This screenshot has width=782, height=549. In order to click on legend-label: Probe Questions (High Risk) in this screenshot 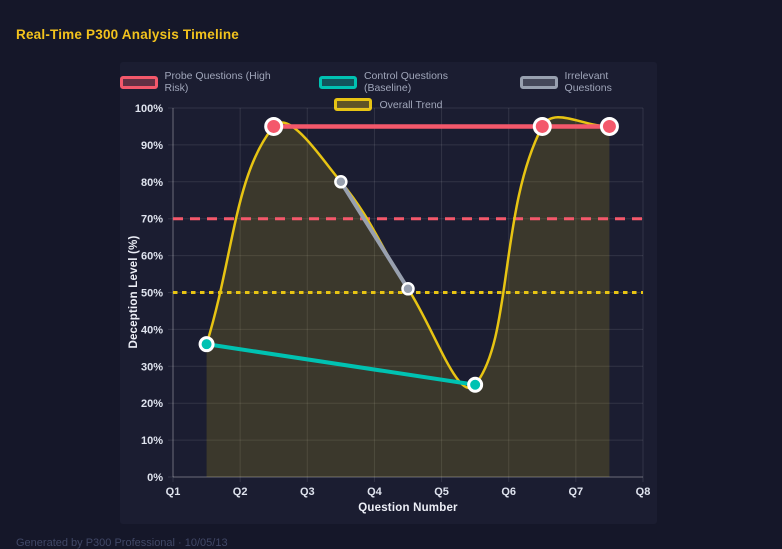, I will do `click(217, 82)`.